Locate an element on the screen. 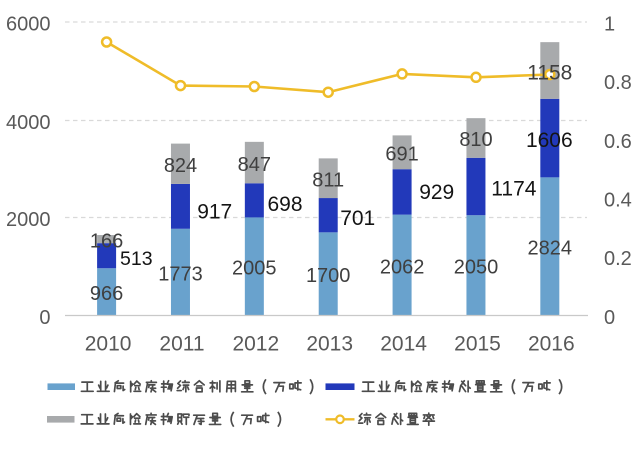 The height and width of the screenshot is (449, 640). svg-text: 2014 is located at coordinates (403, 344).